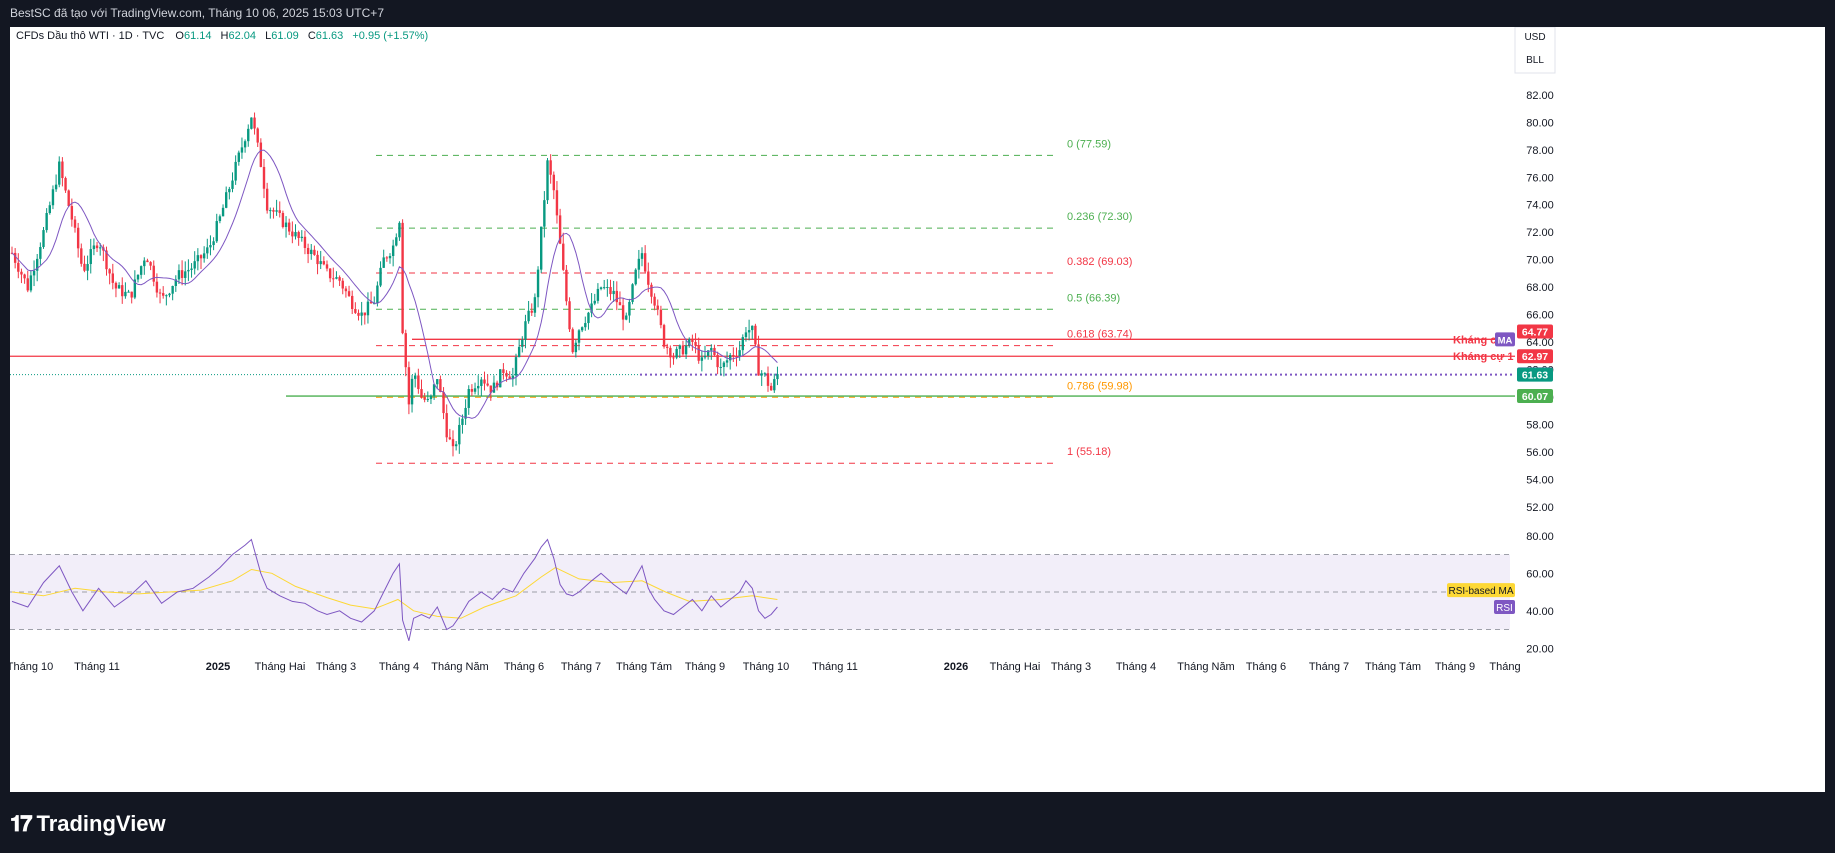 Image resolution: width=1835 pixels, height=853 pixels. I want to click on fib-level-label: 0.382 (69.03), so click(1099, 262).